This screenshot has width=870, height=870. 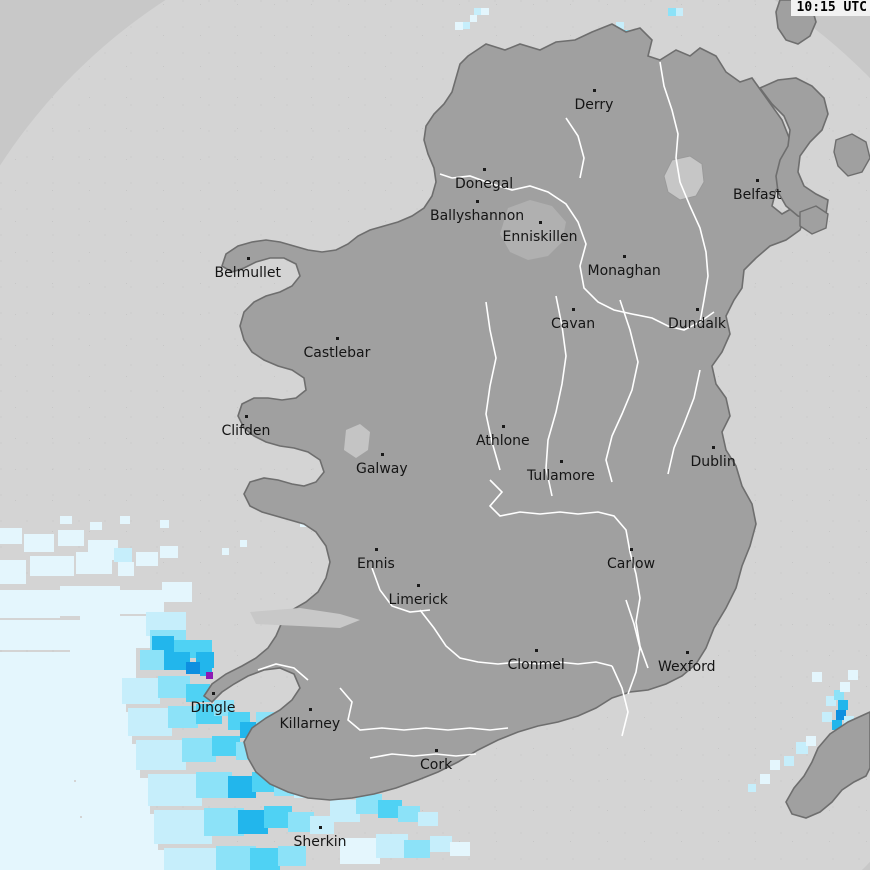 I want to click on border-cork-e, so click(x=423, y=756).